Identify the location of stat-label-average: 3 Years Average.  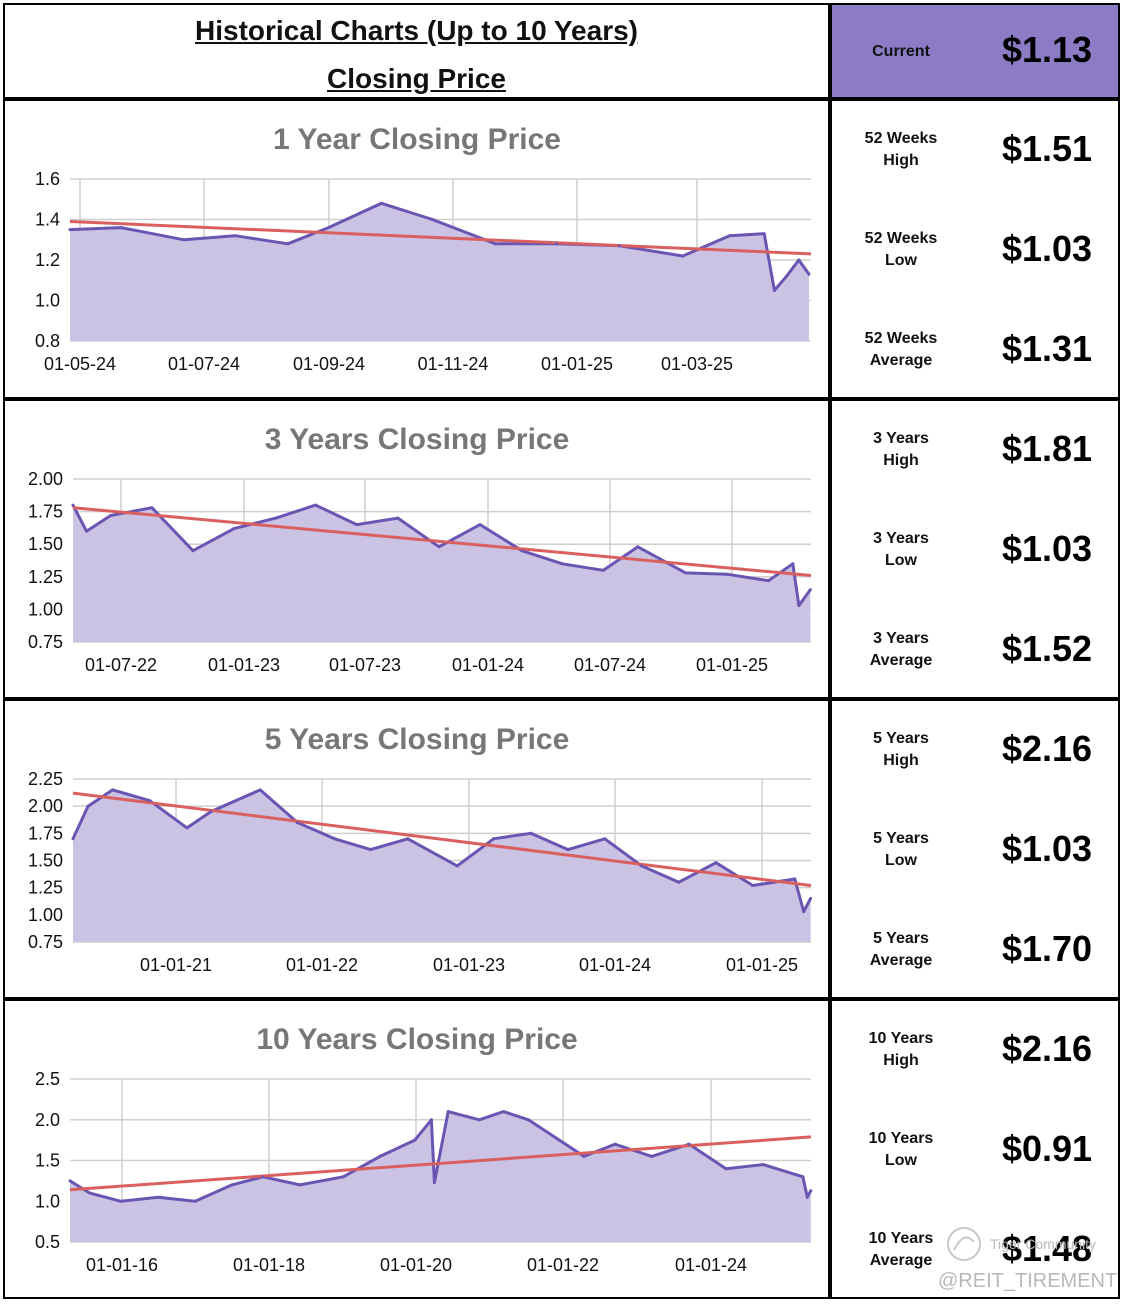
(901, 649).